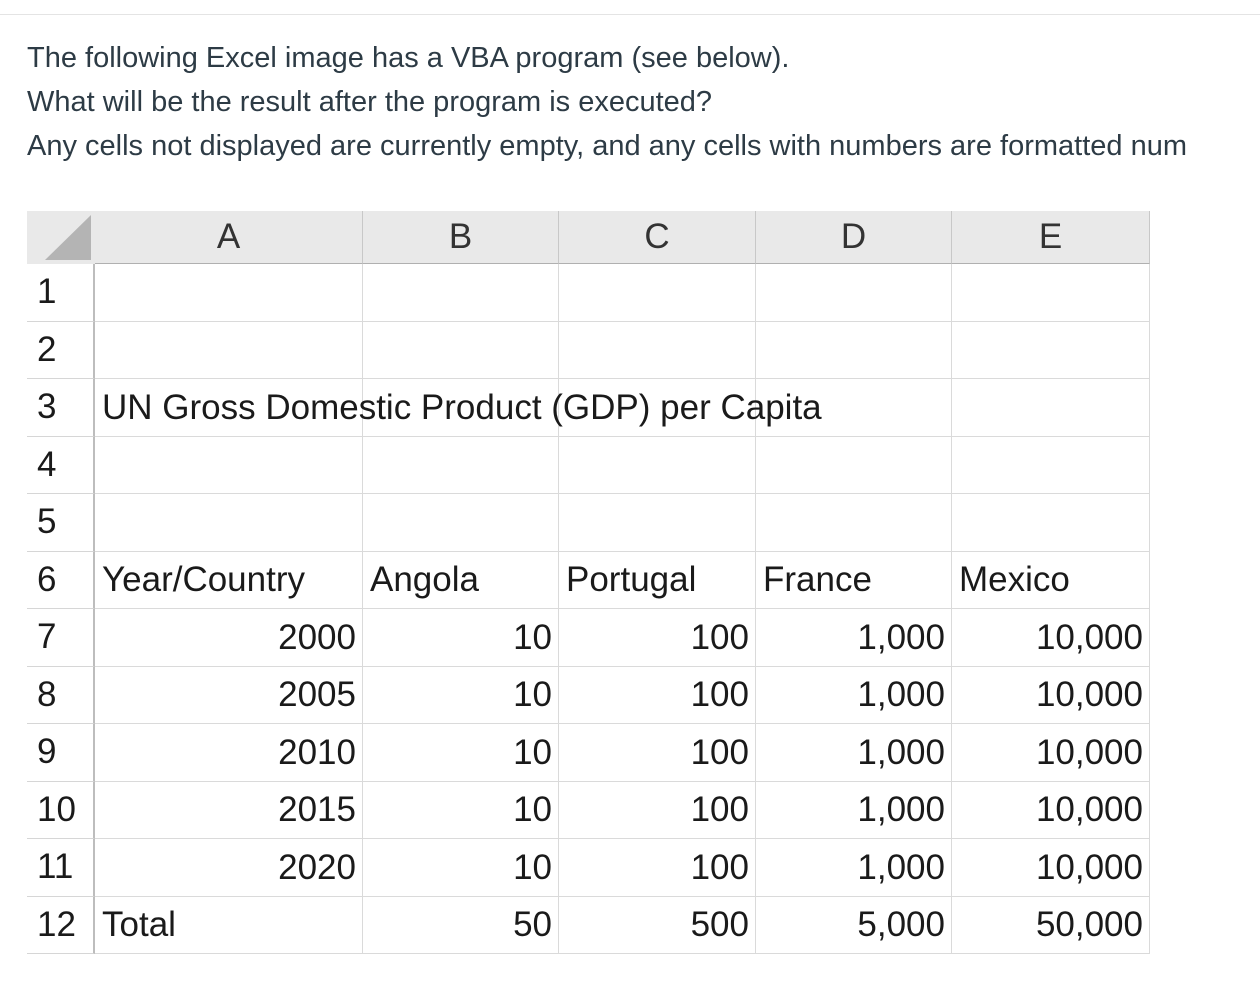 The image size is (1260, 990). Describe the element at coordinates (61, 695) in the screenshot. I see `row-header: 8` at that location.